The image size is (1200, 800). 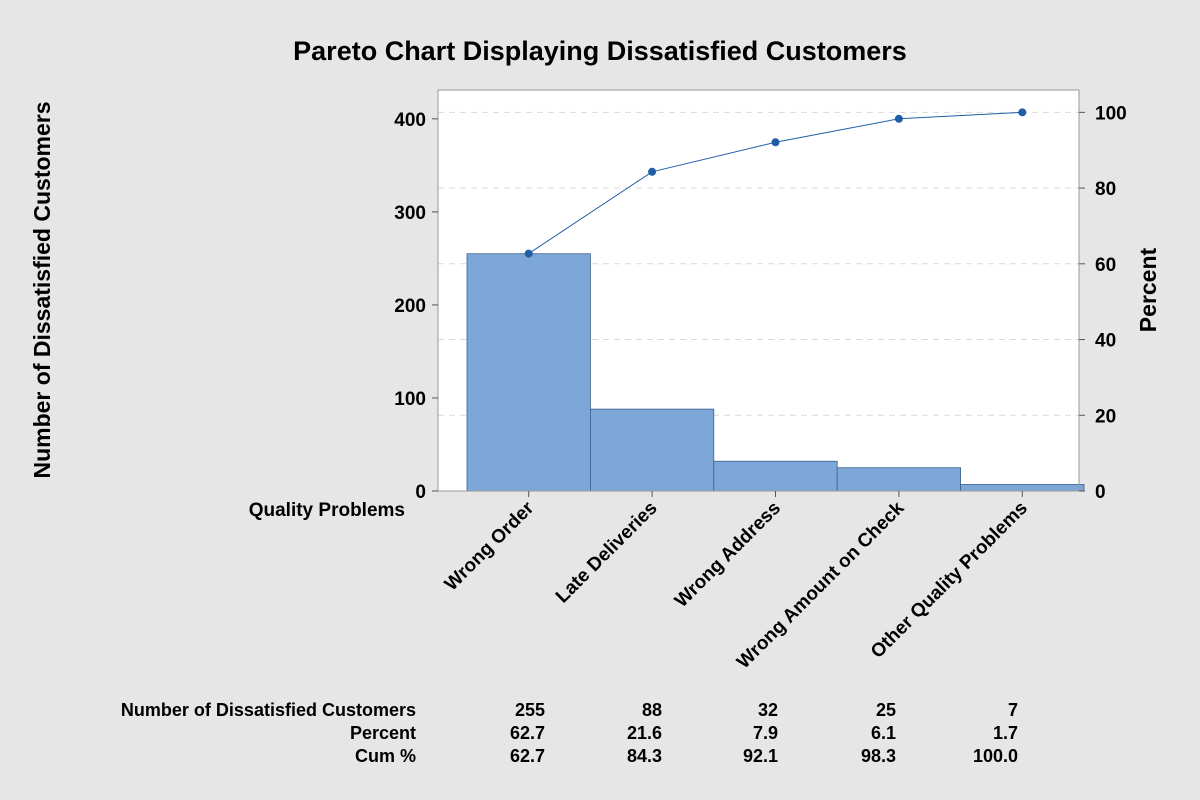 What do you see at coordinates (42, 289) in the screenshot?
I see `y-axis-title: Number of Dissatisfied Customers` at bounding box center [42, 289].